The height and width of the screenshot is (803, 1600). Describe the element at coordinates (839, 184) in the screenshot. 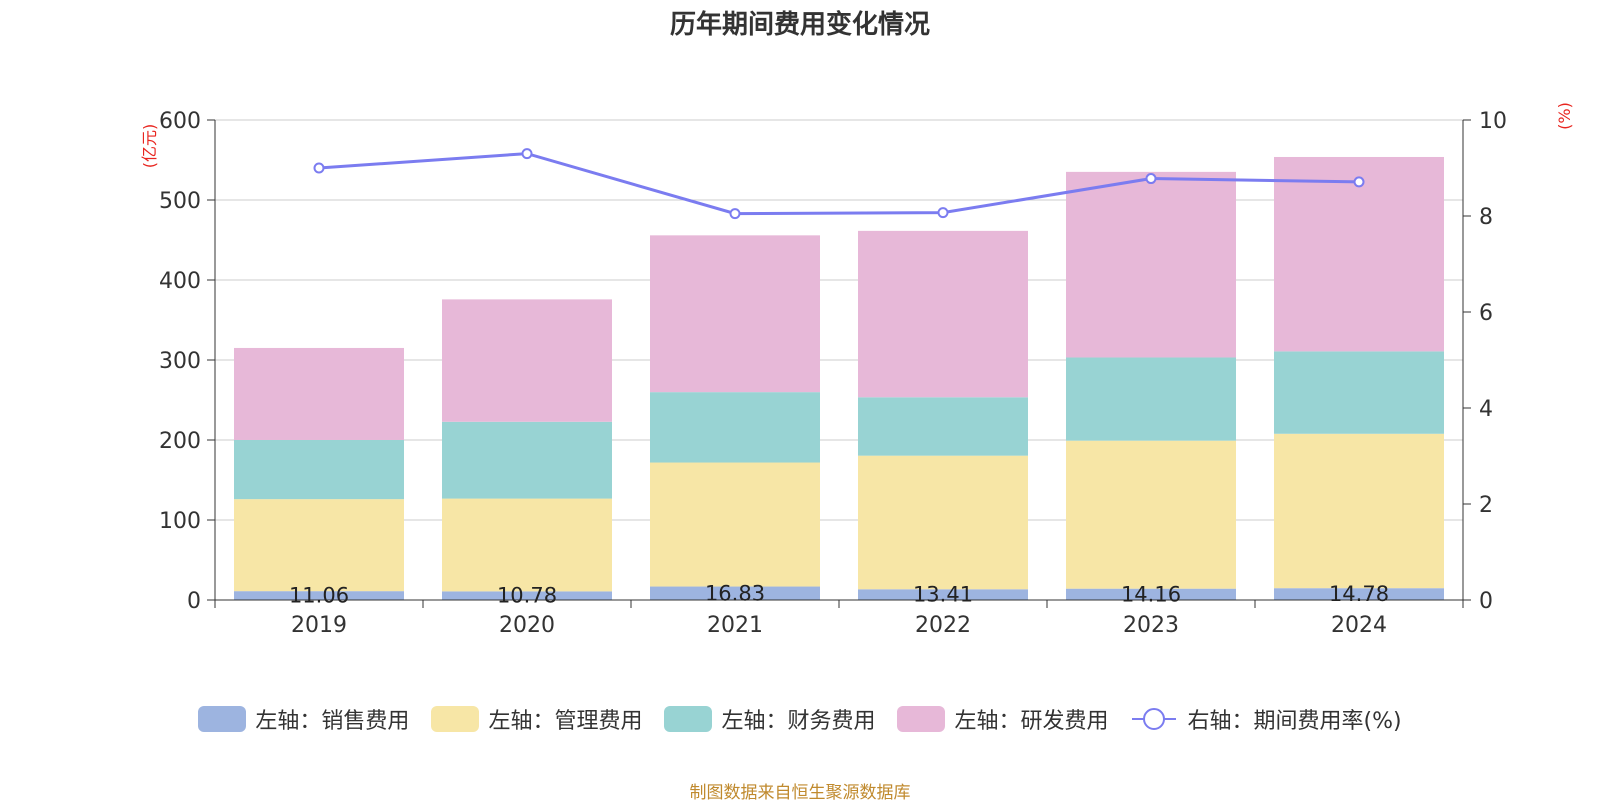

I see `line-expense-rate` at that location.